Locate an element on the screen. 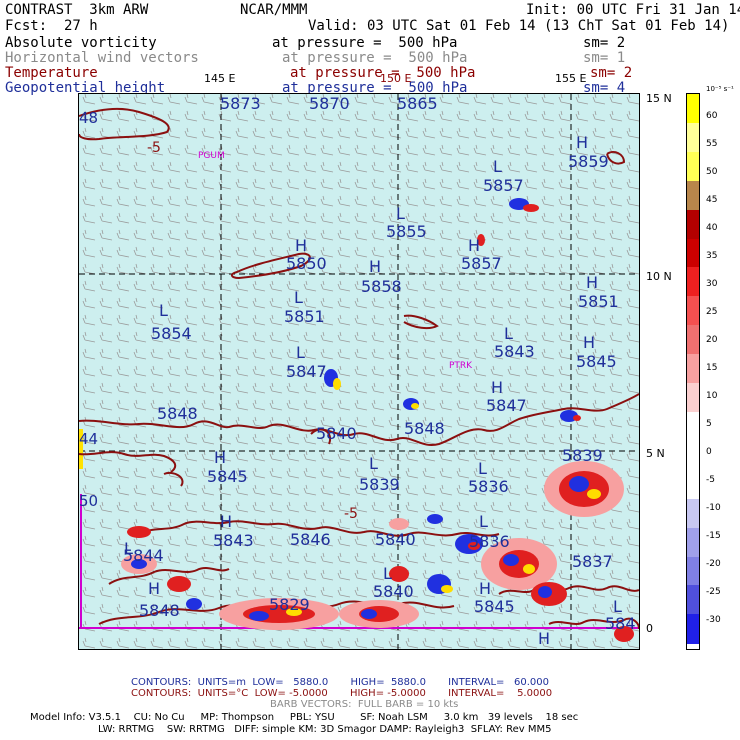 Image resolution: width=740 pixels, height=740 pixels. geopotential-height-label: 5870 is located at coordinates (329, 103).